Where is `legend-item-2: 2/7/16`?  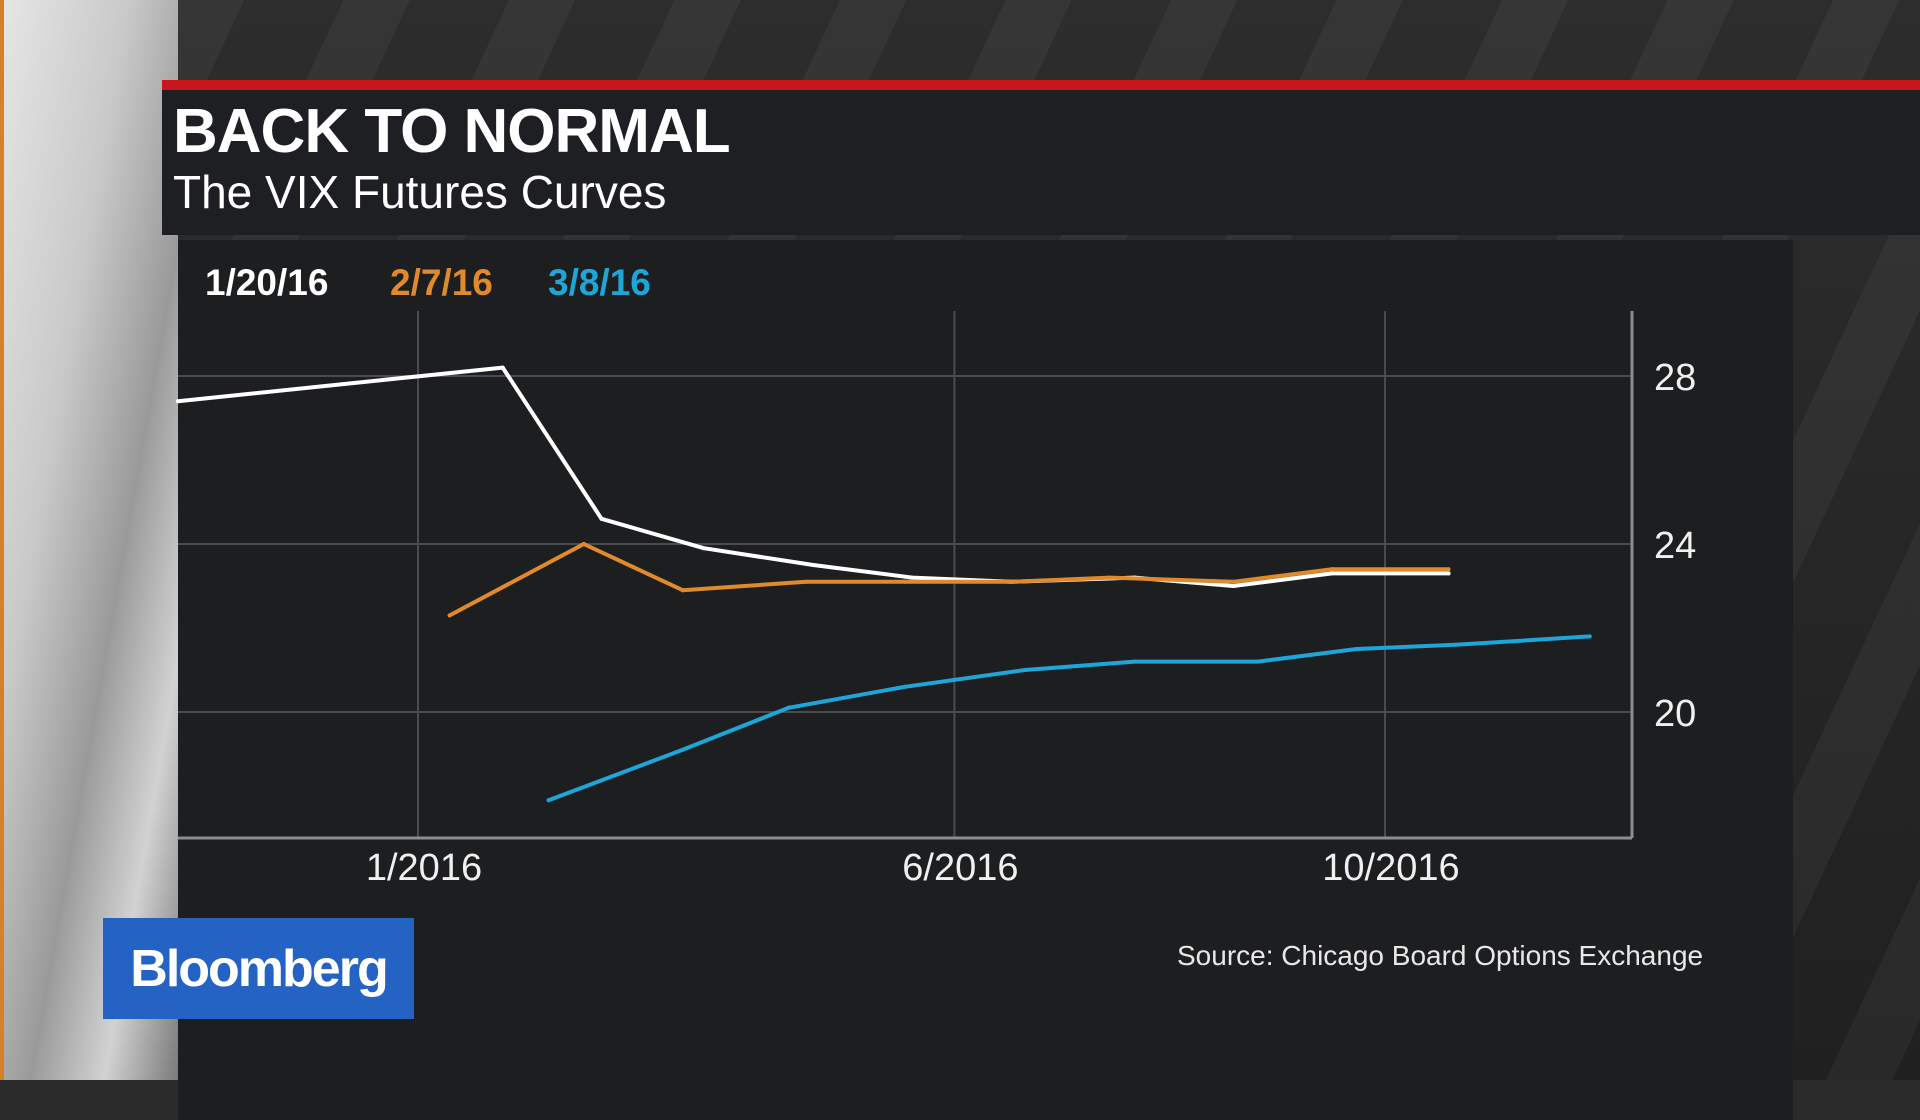
legend-item-2: 2/7/16 is located at coordinates (441, 282).